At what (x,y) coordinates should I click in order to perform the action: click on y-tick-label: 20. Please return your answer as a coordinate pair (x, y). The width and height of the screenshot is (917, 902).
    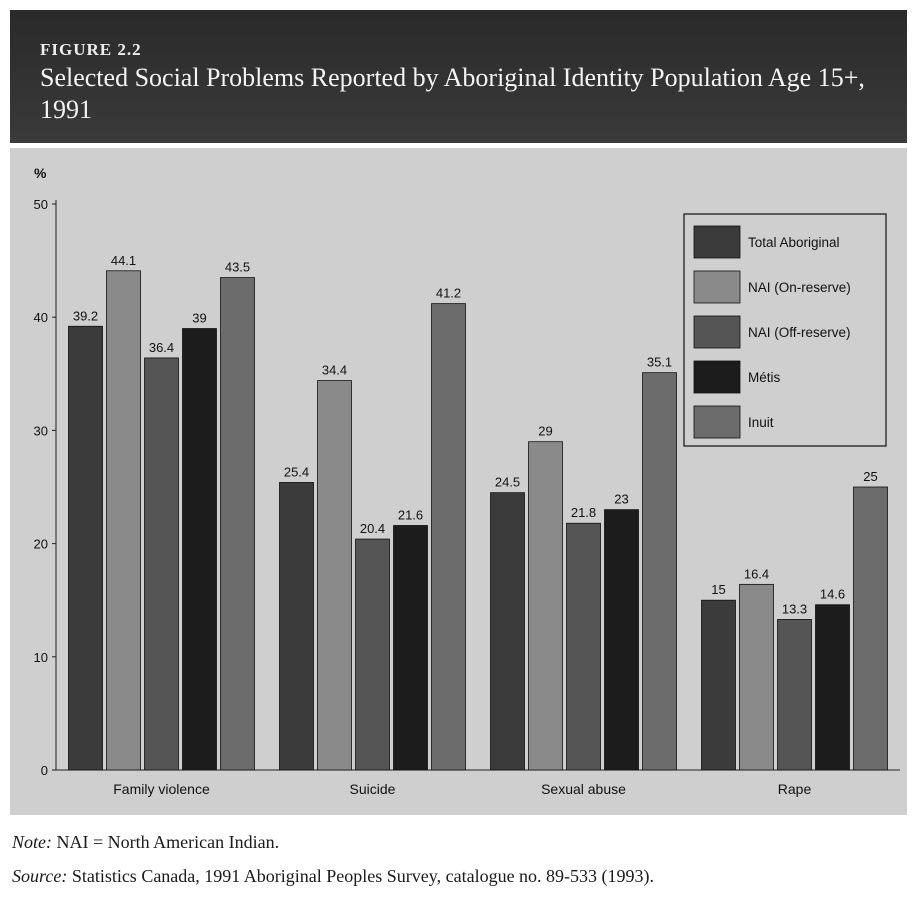
    Looking at the image, I should click on (41, 544).